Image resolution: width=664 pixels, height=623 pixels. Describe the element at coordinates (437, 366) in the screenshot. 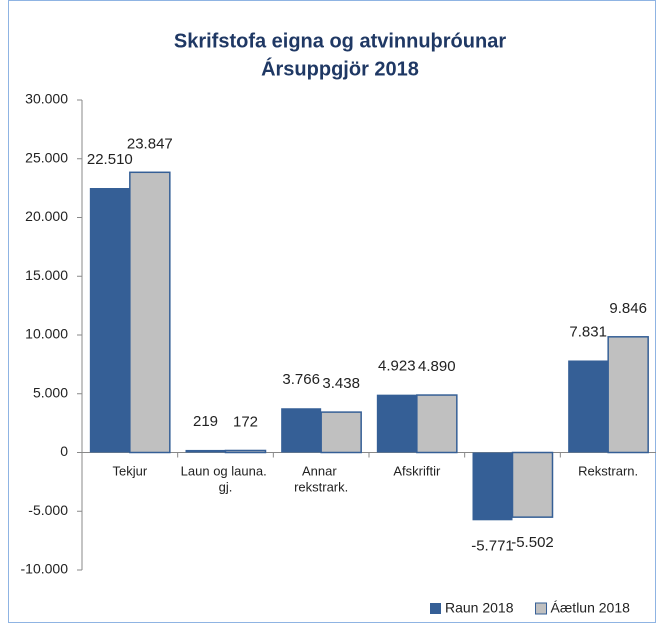

I see `value-label: 4.890` at that location.